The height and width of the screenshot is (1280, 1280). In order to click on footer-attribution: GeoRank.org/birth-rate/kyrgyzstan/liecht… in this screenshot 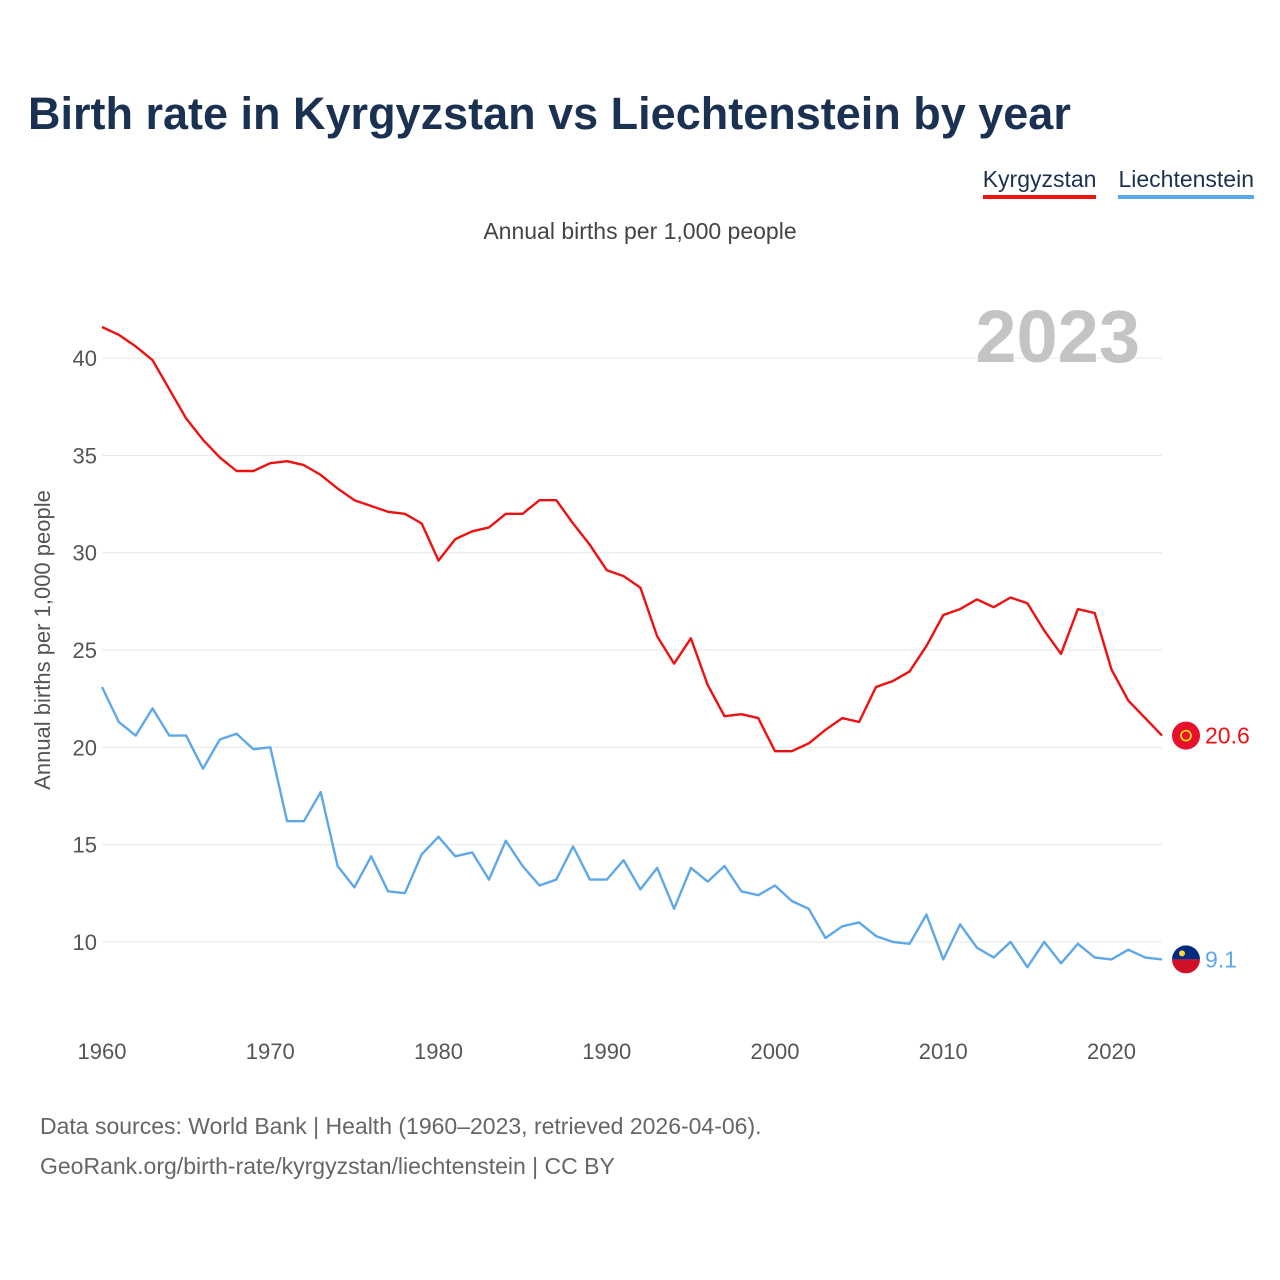, I will do `click(327, 1166)`.